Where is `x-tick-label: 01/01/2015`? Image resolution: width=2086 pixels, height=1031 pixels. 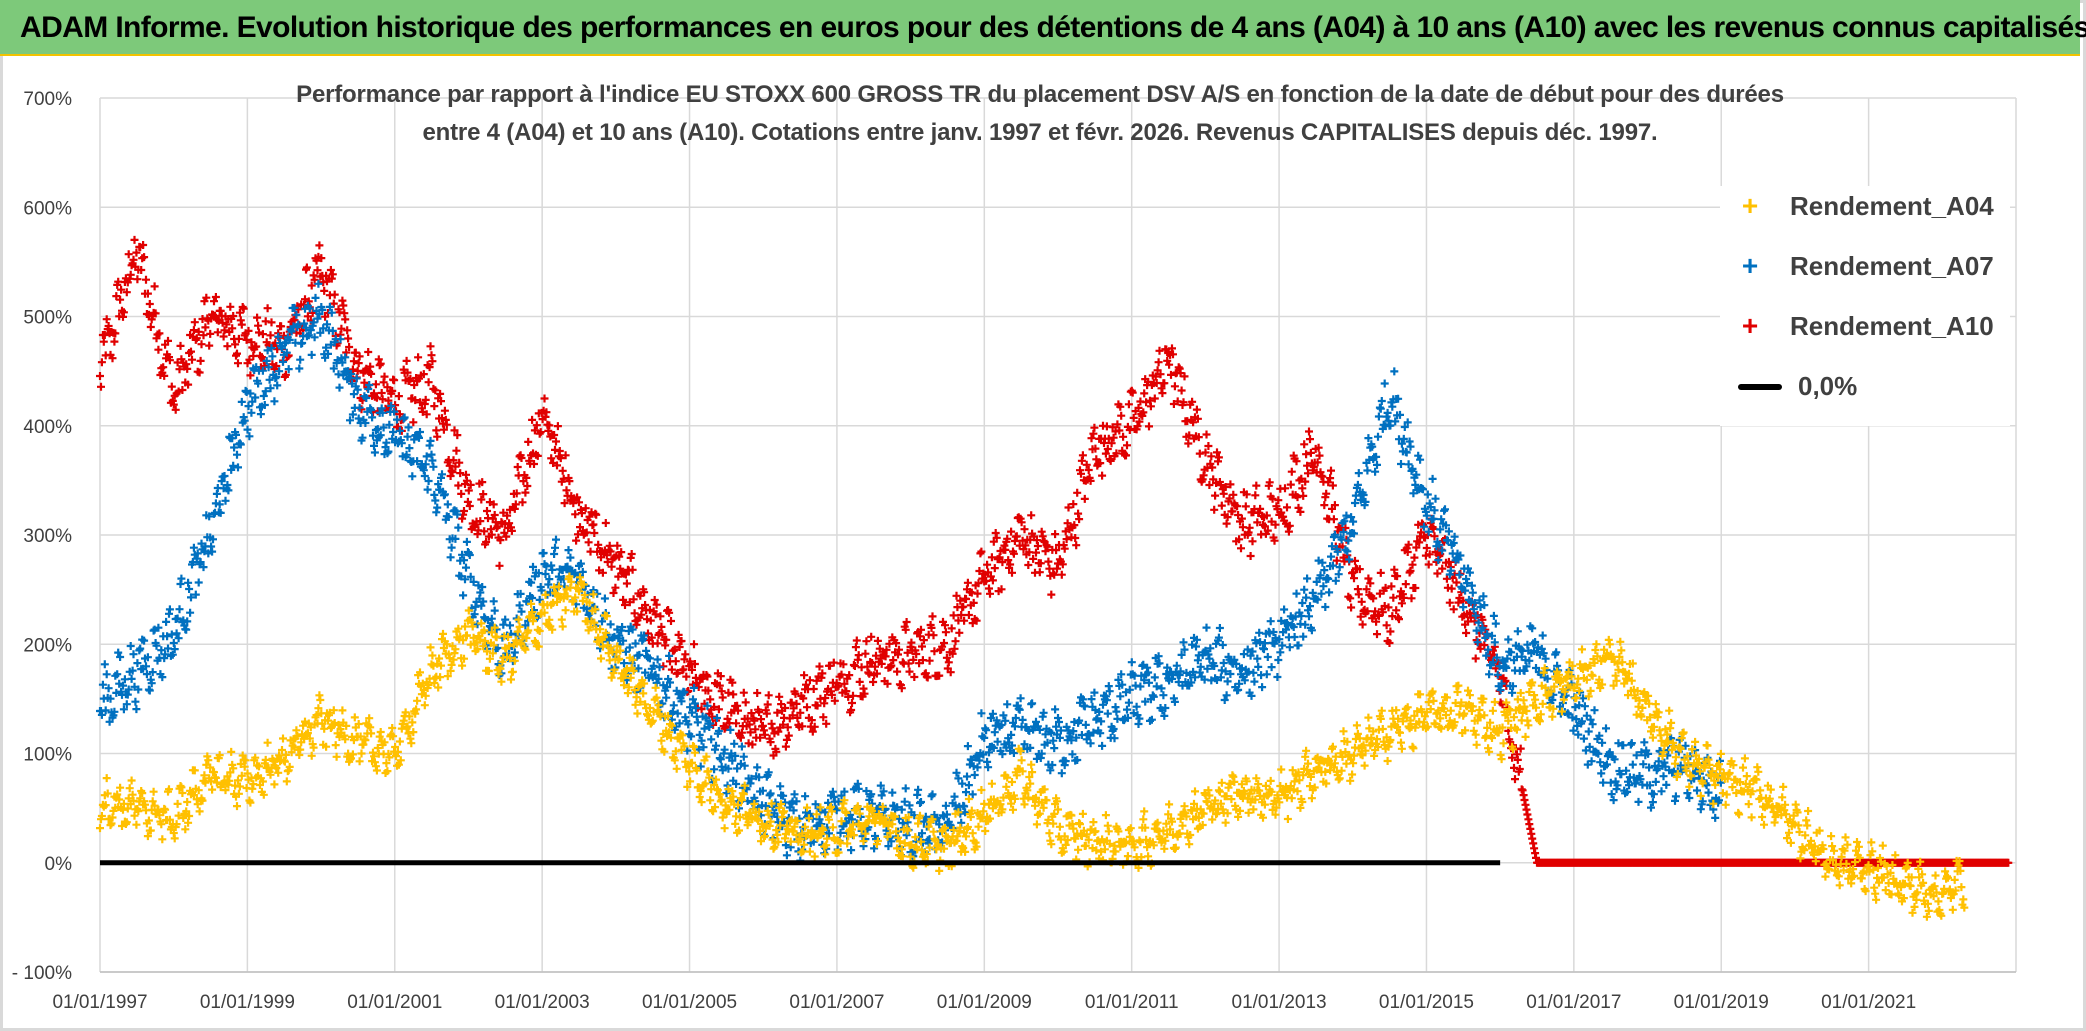
x-tick-label: 01/01/2015 is located at coordinates (1426, 1002).